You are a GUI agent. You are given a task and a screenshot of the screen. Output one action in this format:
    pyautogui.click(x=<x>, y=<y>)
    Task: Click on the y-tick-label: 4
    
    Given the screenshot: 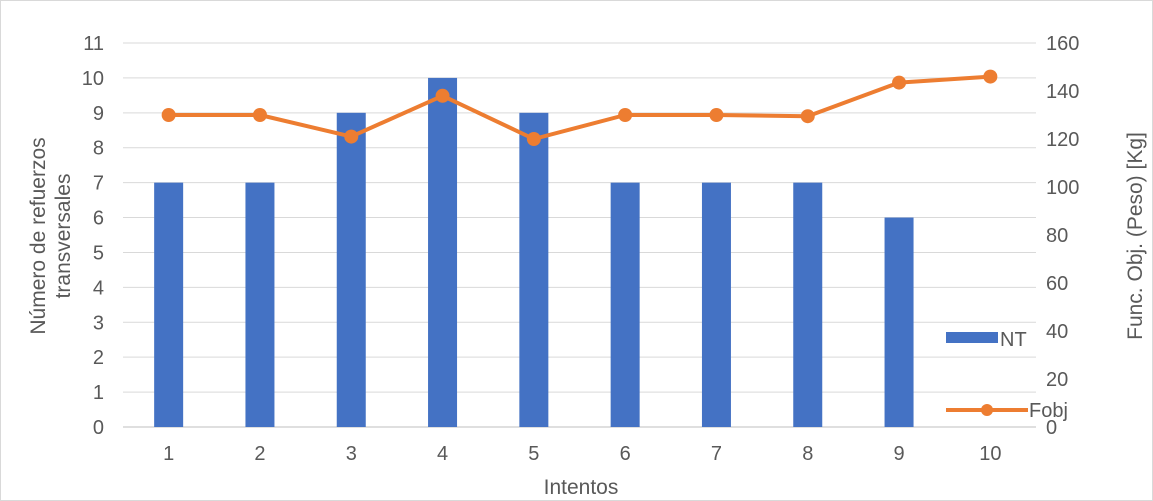 What is the action you would take?
    pyautogui.click(x=98, y=288)
    